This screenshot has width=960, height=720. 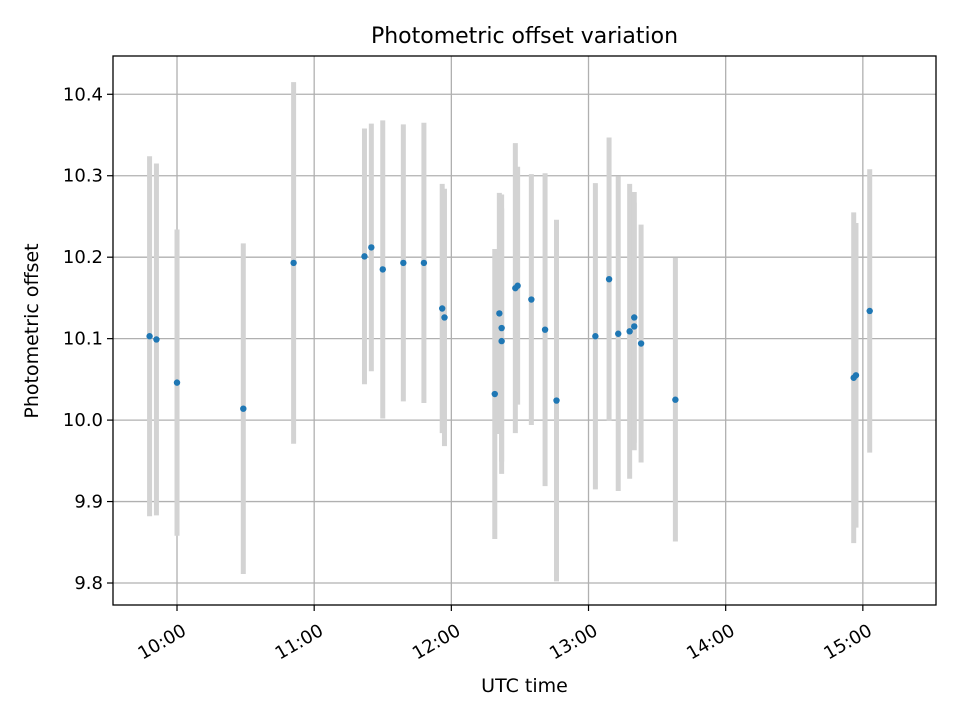 I want to click on y-tick-label: 10.1, so click(x=83, y=339).